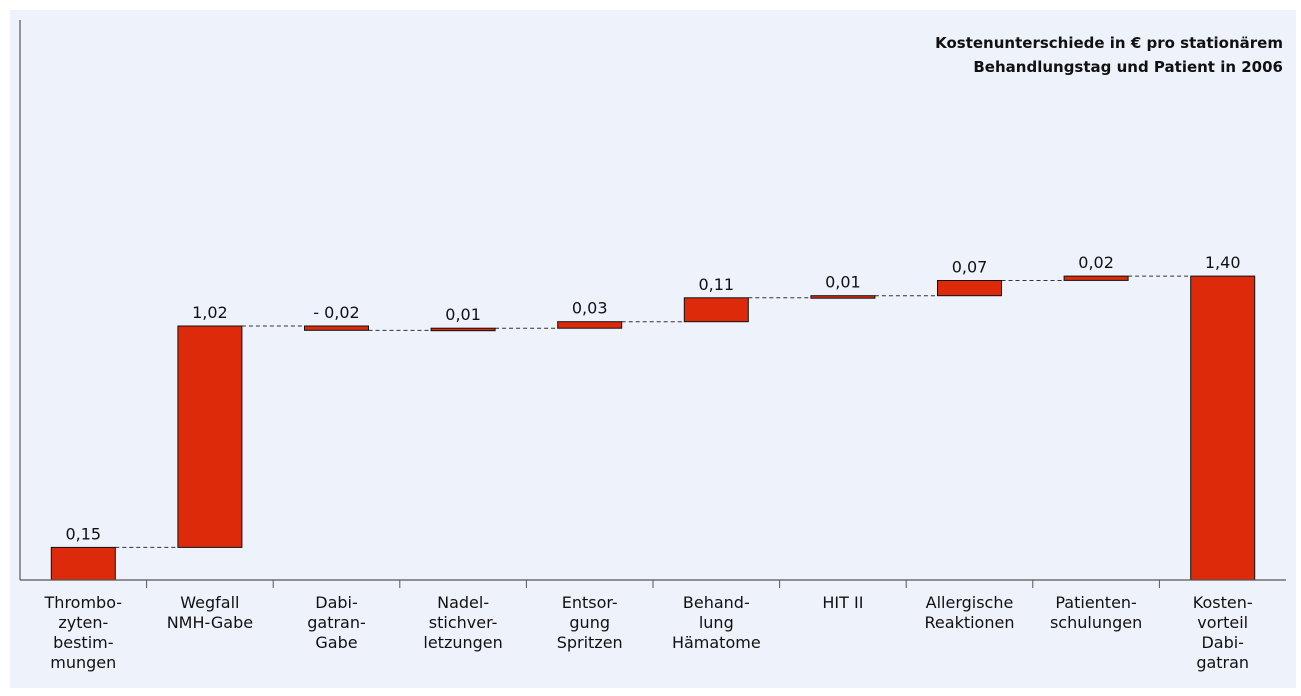 This screenshot has width=1301, height=696. What do you see at coordinates (336, 622) in the screenshot?
I see `category-label-3: Dabi-gatran-Gabe` at bounding box center [336, 622].